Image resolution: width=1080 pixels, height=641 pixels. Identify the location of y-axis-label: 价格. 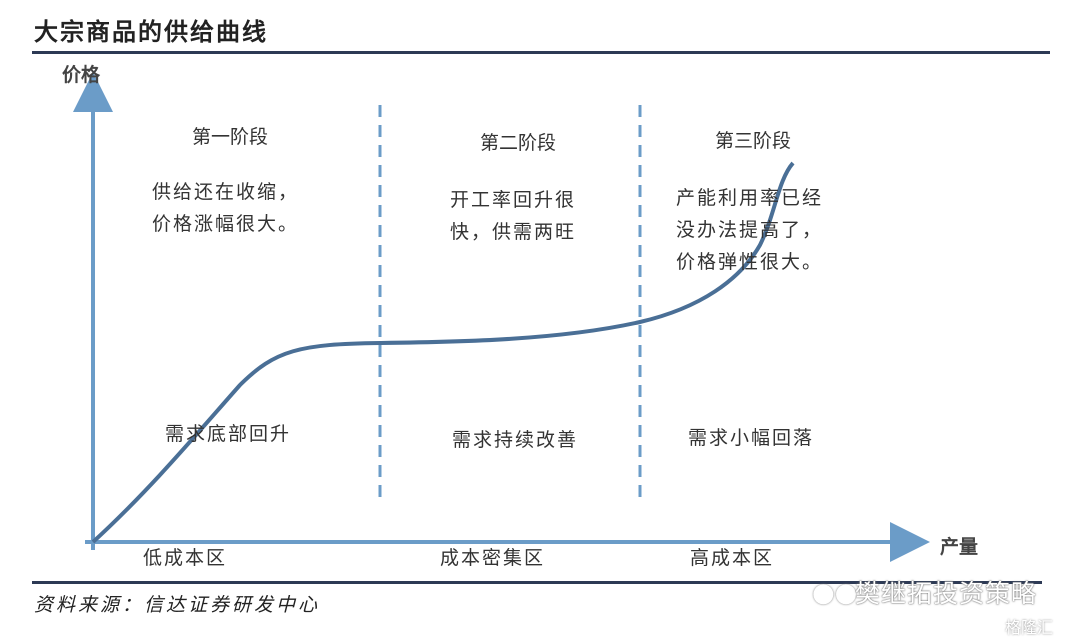
(81, 75).